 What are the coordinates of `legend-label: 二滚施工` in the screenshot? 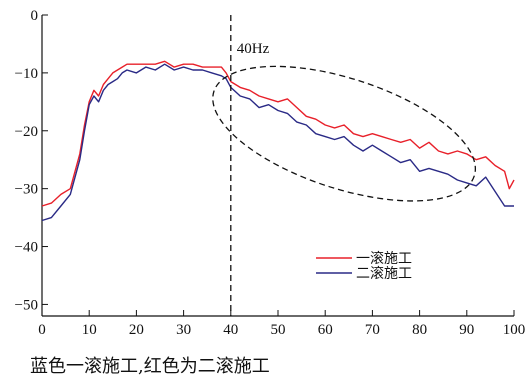 It's located at (384, 273).